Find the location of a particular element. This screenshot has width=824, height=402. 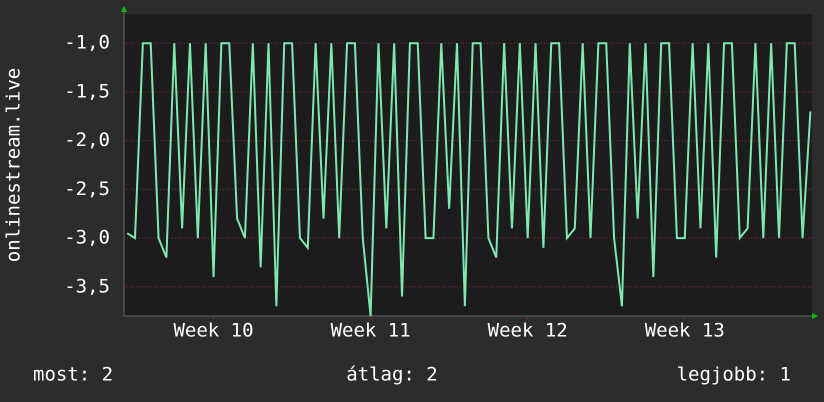

y-tick-label: -3,0 is located at coordinates (87, 238).